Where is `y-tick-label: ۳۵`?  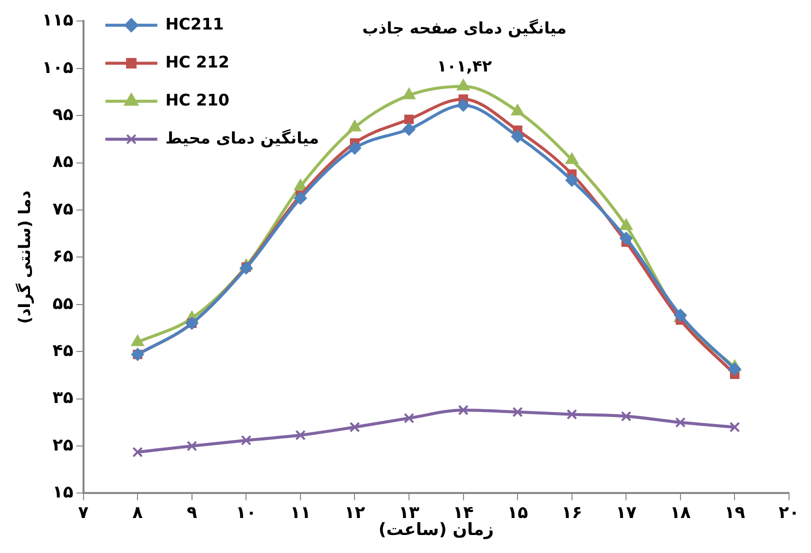 y-tick-label: ۳۵ is located at coordinates (63, 398).